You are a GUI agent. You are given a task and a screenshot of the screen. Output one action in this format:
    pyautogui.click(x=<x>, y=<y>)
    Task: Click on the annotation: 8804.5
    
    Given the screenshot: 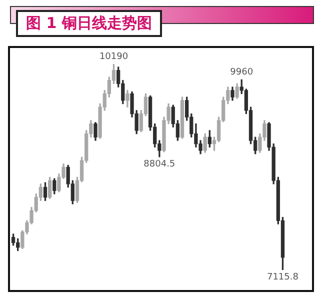 What is the action you would take?
    pyautogui.click(x=160, y=165)
    